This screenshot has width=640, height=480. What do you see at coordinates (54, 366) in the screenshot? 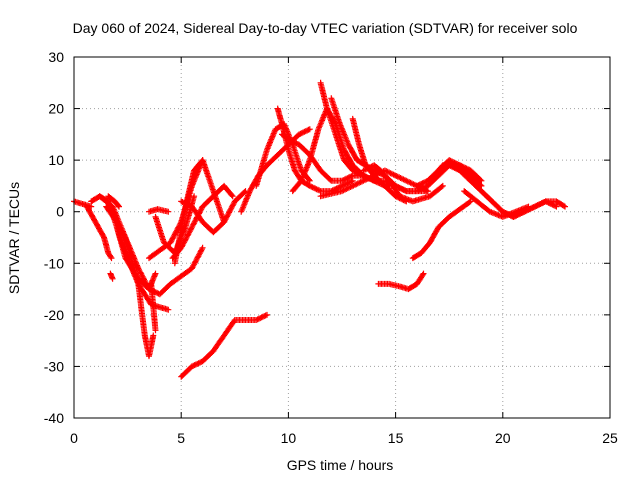
I see `y-tick-label: -30` at bounding box center [54, 366].